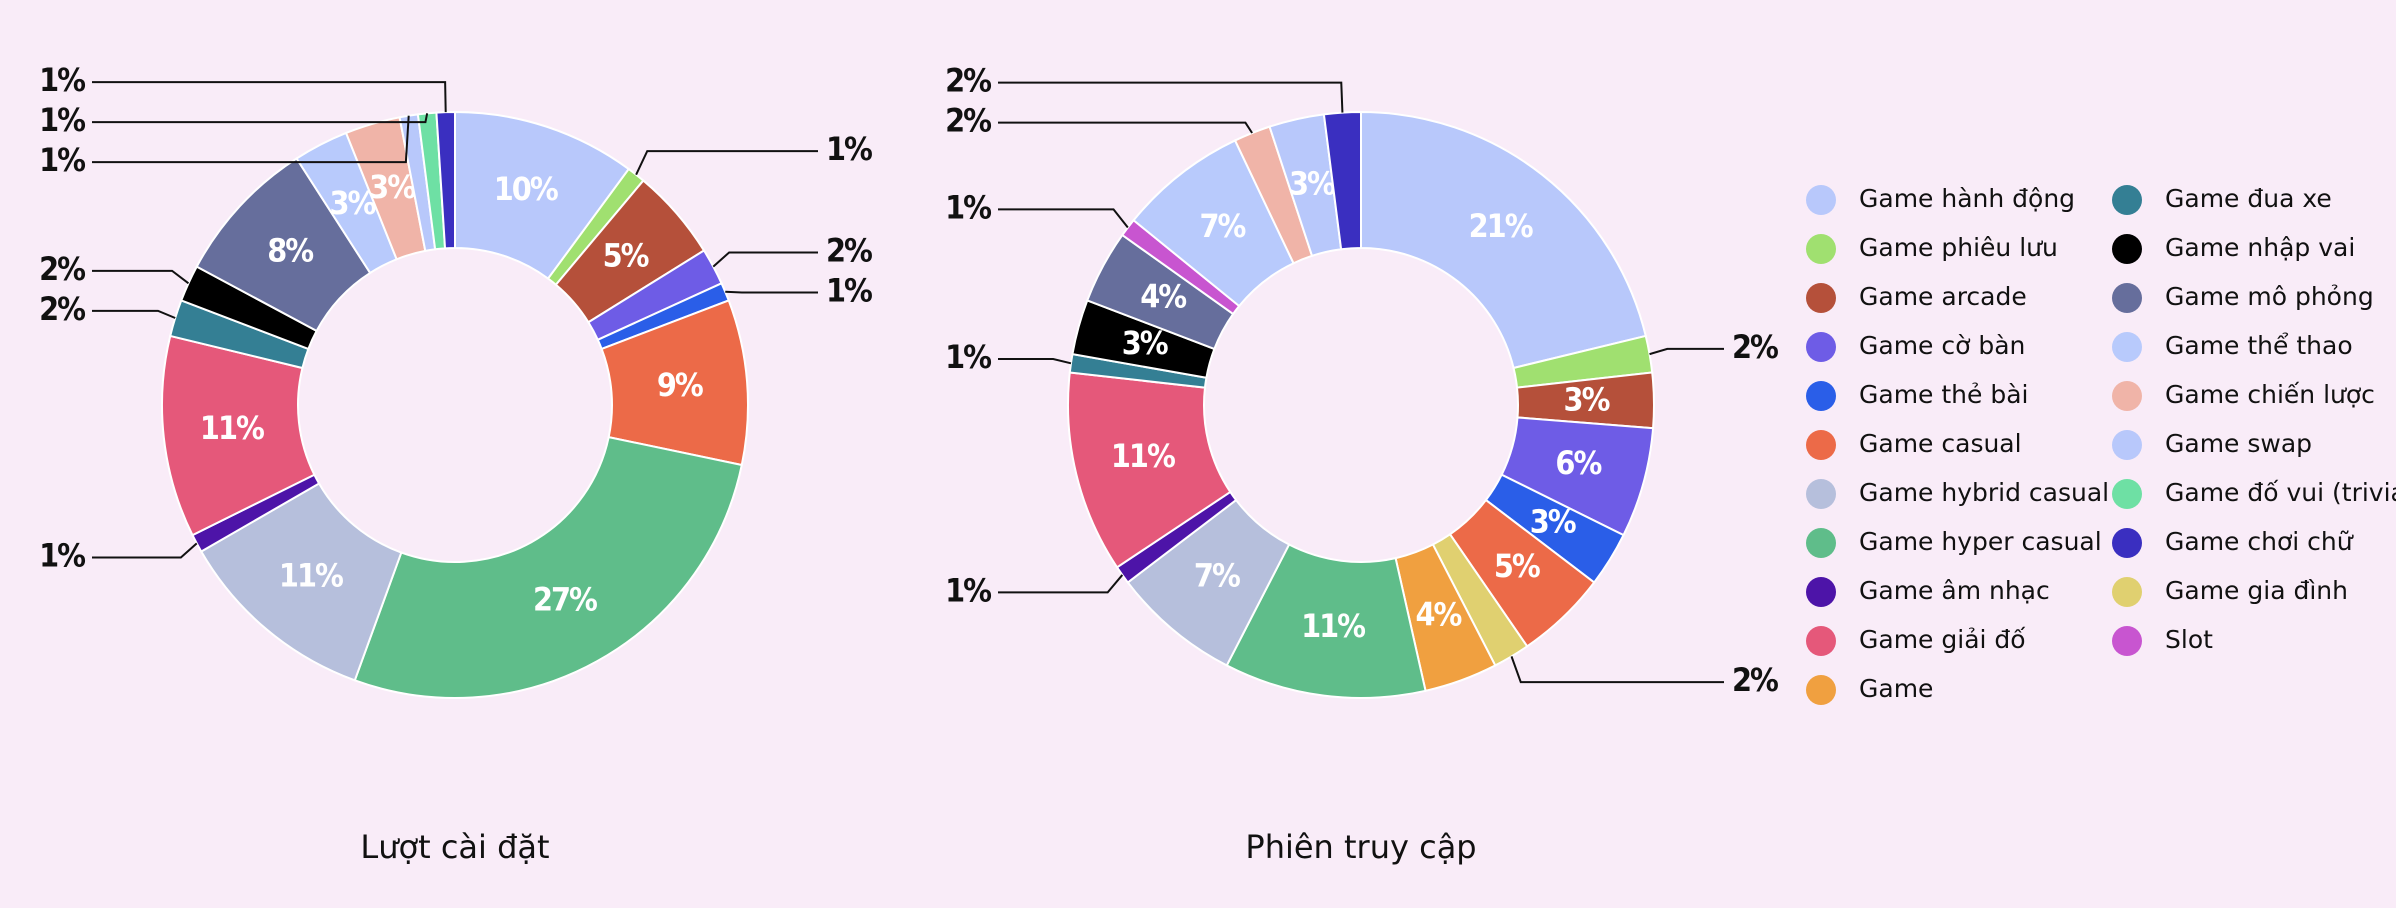 Image resolution: width=2396 pixels, height=908 pixels. Describe the element at coordinates (1896, 688) in the screenshot. I see `legend-label: Game` at that location.